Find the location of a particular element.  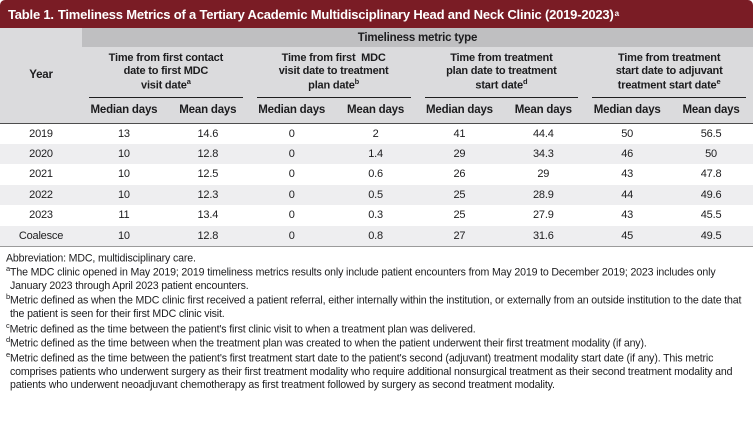

value-cell: 45 is located at coordinates (627, 236).